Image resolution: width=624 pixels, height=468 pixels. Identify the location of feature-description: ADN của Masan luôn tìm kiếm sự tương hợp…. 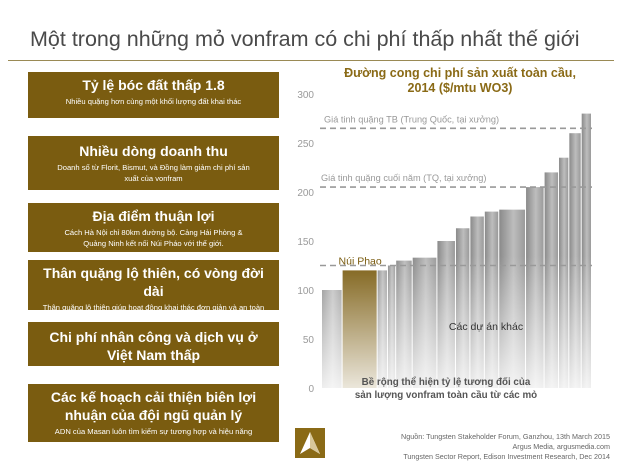
(153, 431).